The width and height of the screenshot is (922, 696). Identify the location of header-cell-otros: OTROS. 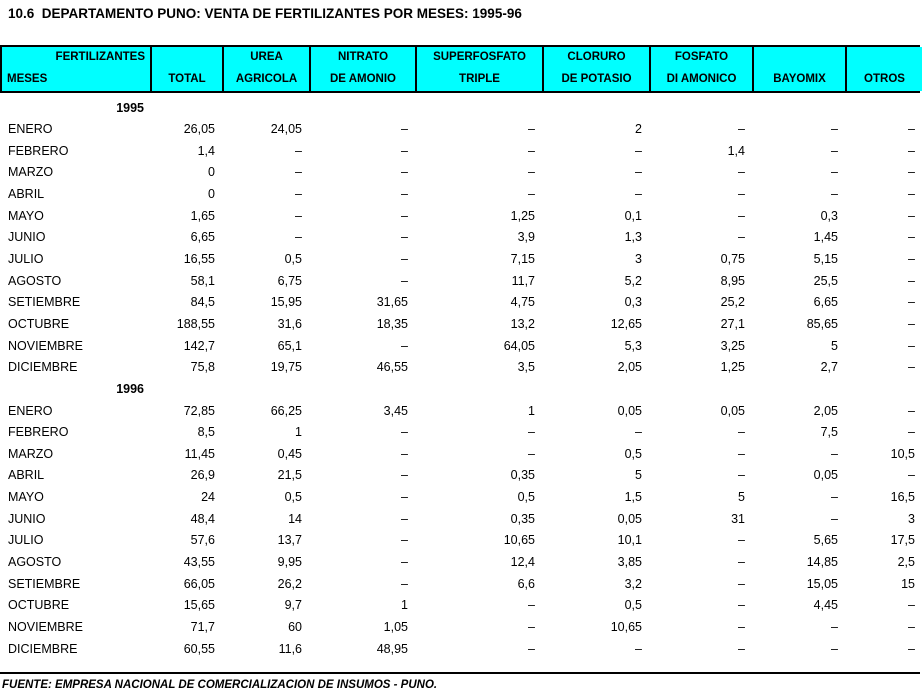
(883, 69).